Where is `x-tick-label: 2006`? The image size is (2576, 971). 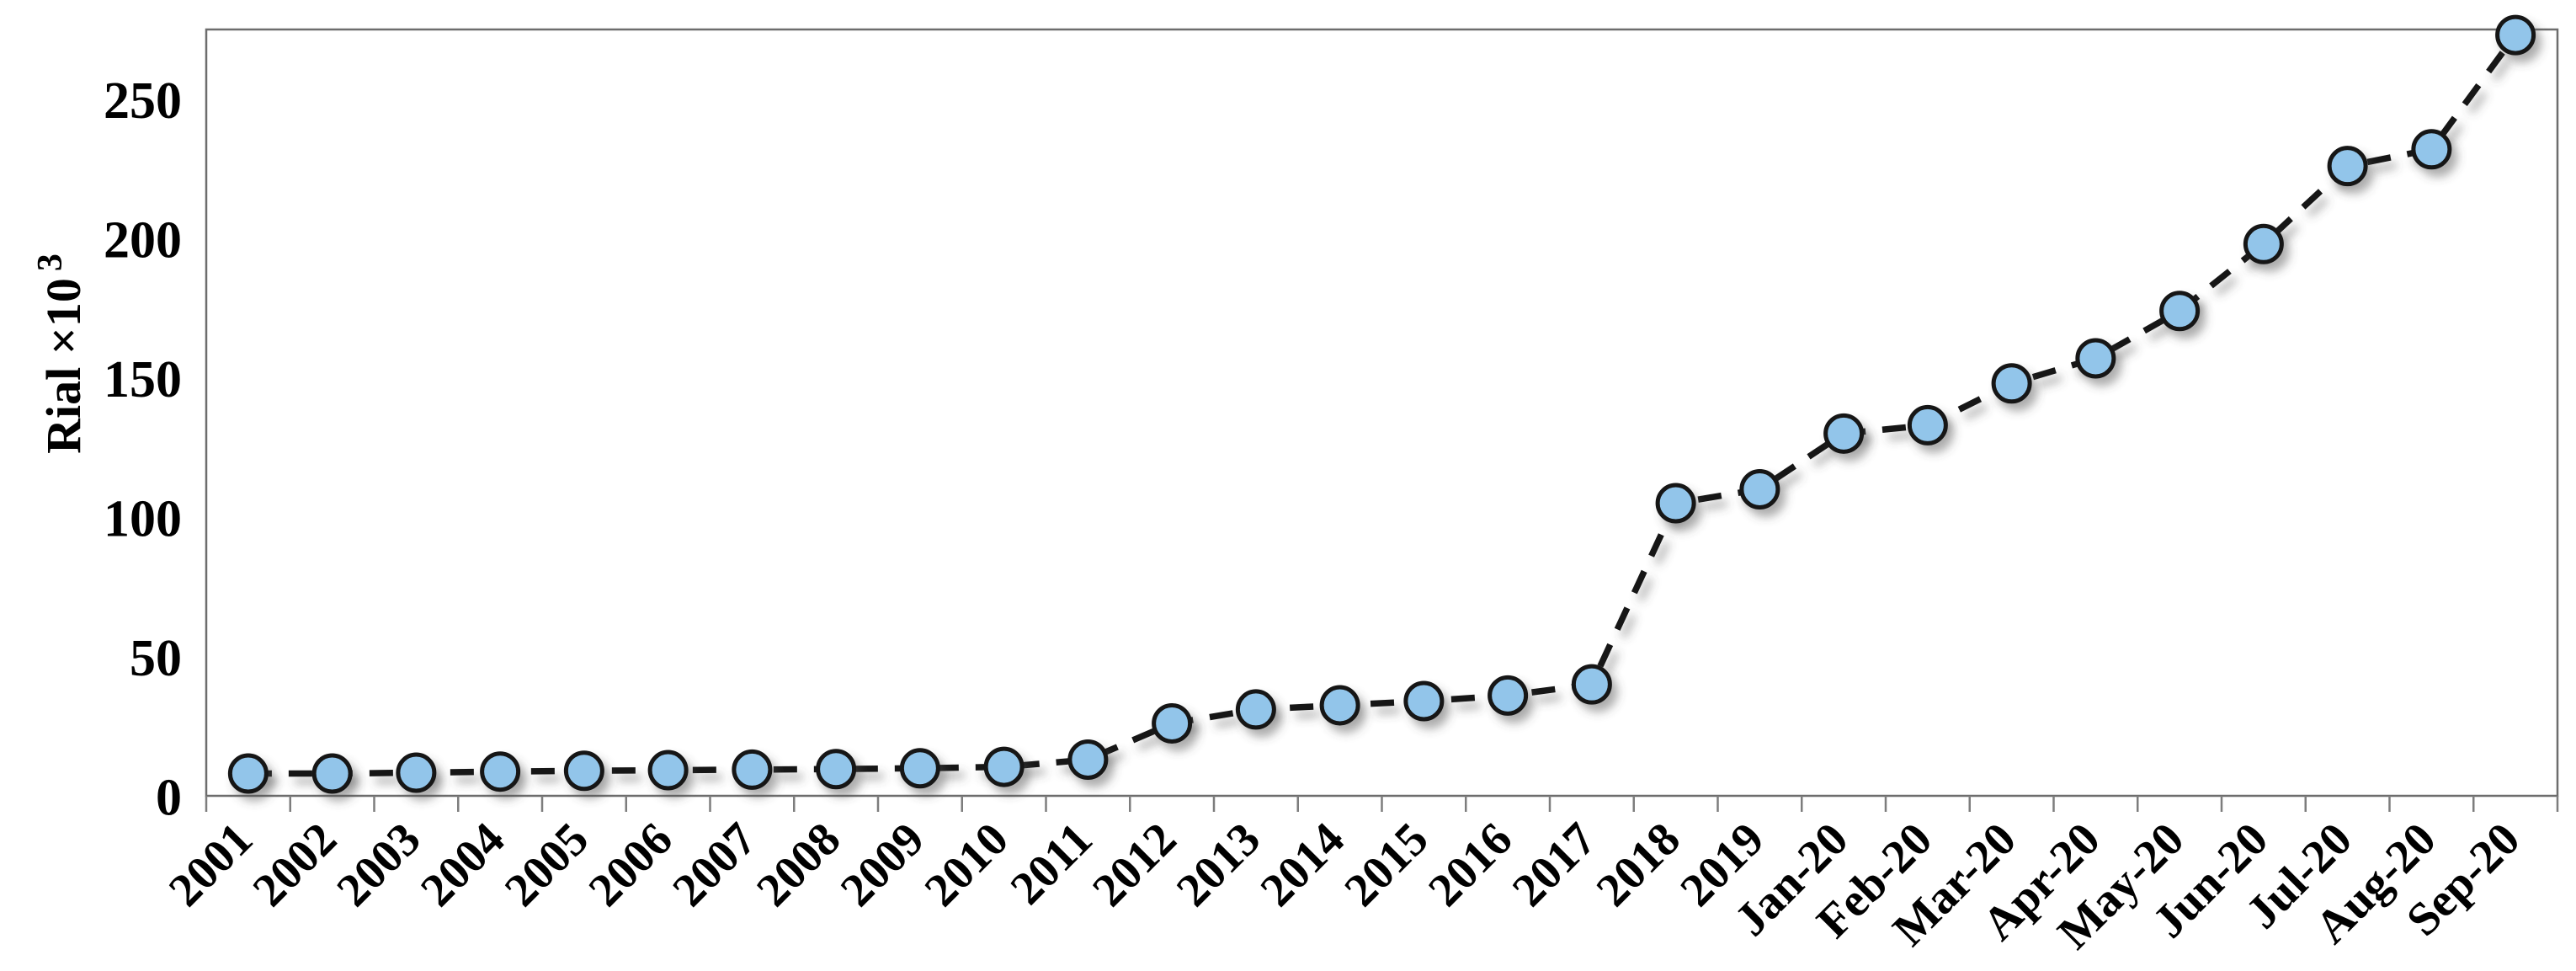 x-tick-label: 2006 is located at coordinates (631, 864).